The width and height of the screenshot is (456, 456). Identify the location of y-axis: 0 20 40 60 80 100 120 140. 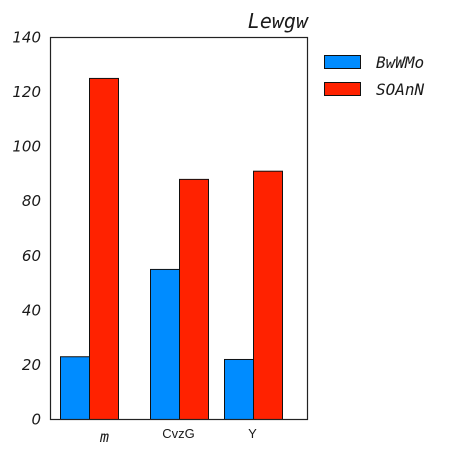
(26, 229).